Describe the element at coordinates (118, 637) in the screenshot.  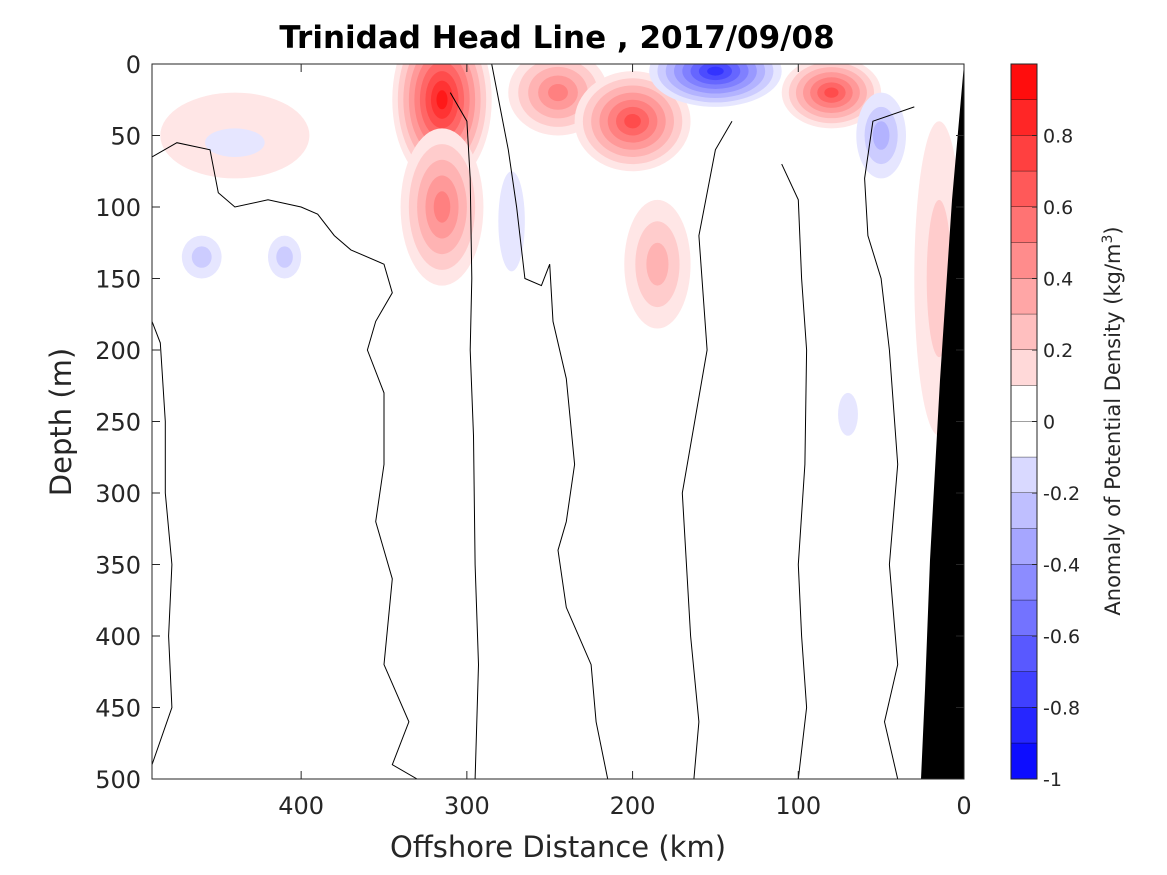
I see `y-tick-label: 400` at that location.